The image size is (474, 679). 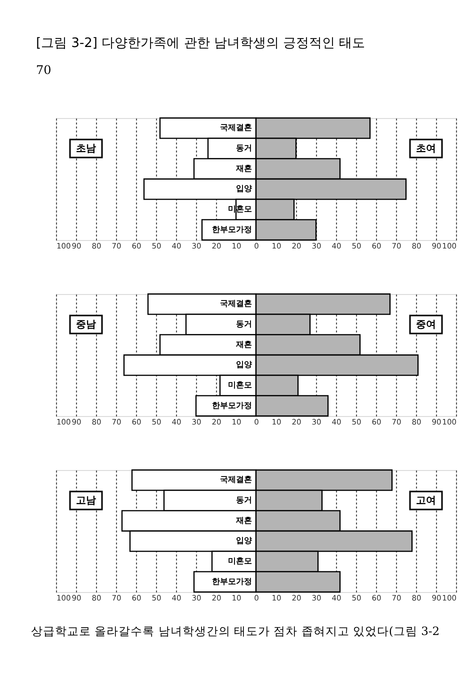 I want to click on chart-title: [그림 3-2] 다양한가족에 관한 남녀학생의 긍정적인 태도, so click(x=201, y=43).